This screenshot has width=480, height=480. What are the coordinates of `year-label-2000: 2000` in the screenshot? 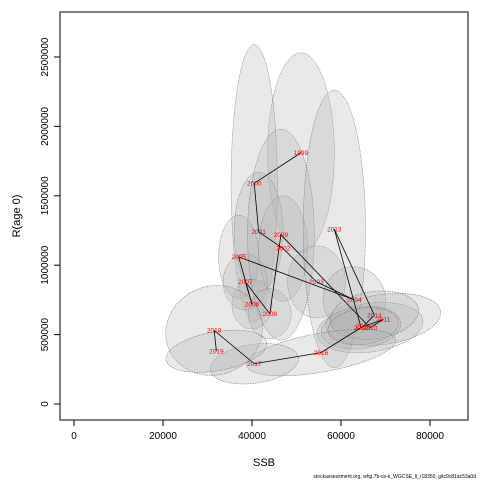 It's located at (254, 184).